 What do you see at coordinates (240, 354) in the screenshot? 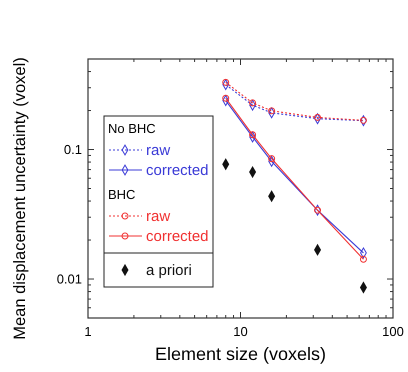
I see `x-axis-title: Element size (voxels)` at bounding box center [240, 354].